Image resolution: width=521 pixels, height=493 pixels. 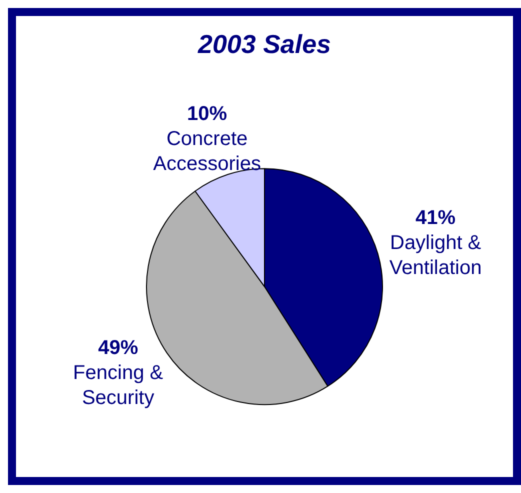 What do you see at coordinates (207, 152) in the screenshot?
I see `slice-label: Concrete Accessories` at bounding box center [207, 152].